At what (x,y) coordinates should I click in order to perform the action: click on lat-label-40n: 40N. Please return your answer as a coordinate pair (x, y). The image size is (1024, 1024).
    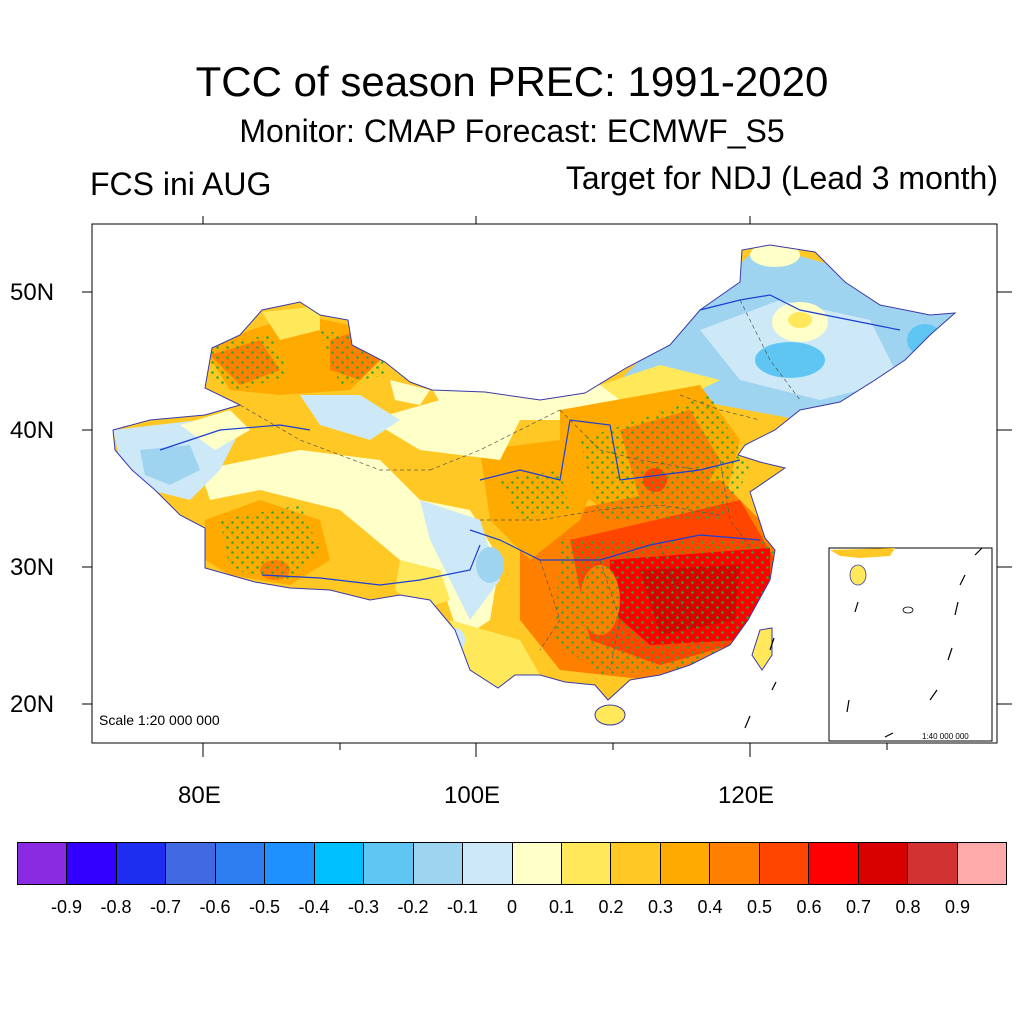
    Looking at the image, I should click on (32, 430).